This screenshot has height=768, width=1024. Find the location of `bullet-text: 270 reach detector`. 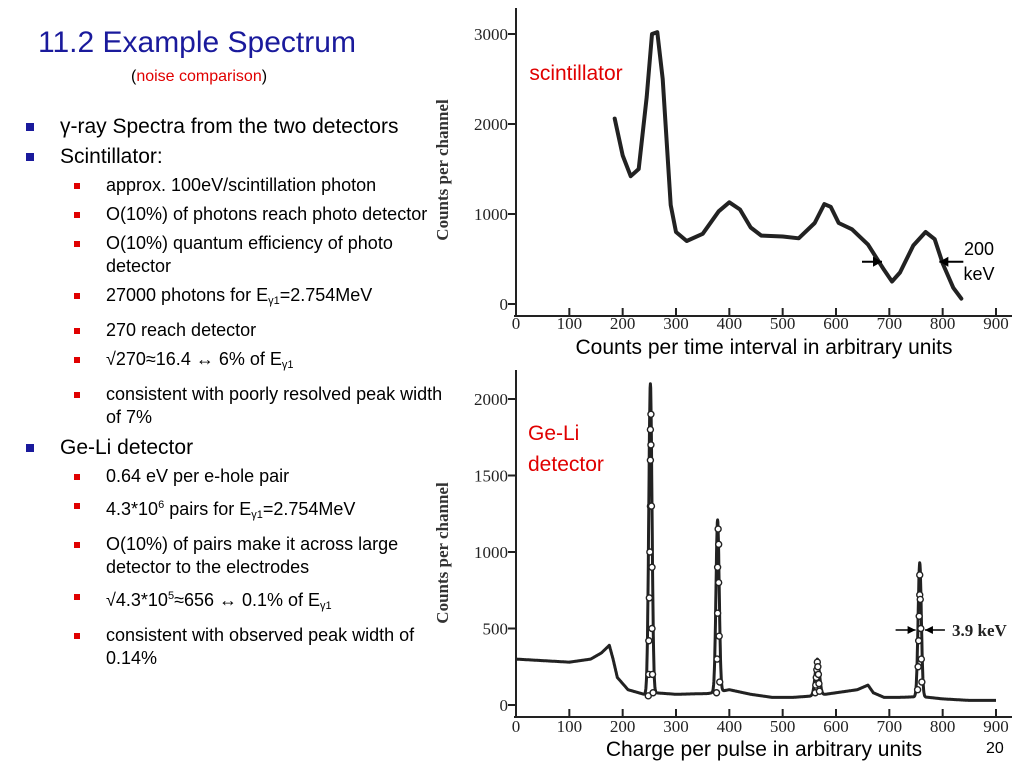

bullet-text: 270 reach detector is located at coordinates (181, 330).